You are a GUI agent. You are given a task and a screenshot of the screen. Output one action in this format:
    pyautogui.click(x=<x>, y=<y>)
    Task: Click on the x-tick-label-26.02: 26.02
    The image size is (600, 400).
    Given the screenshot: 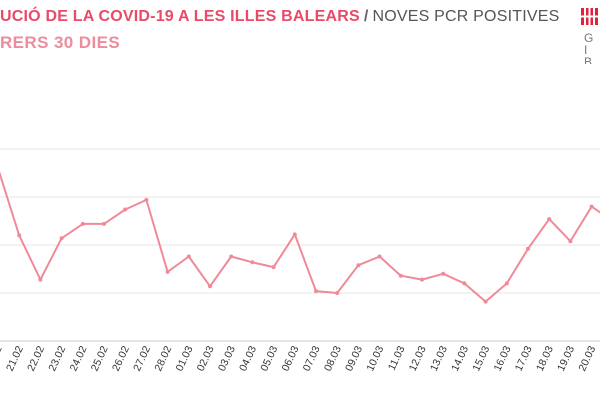 What is the action you would take?
    pyautogui.click(x=121, y=358)
    